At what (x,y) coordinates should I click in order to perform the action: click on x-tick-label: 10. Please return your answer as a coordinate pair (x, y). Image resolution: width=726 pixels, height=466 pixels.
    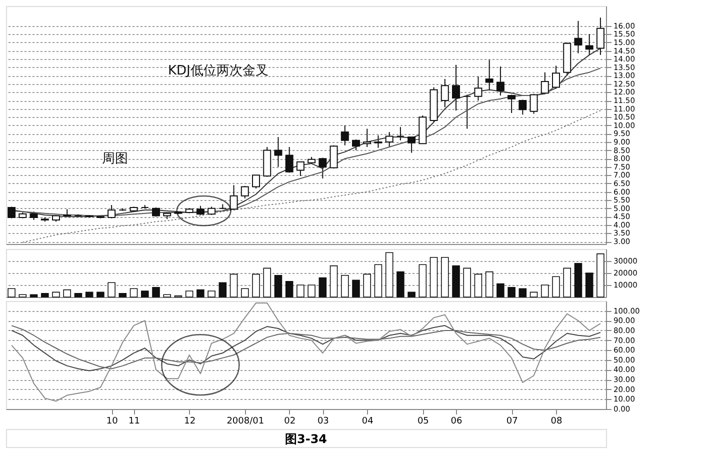
    Looking at the image, I should click on (112, 421).